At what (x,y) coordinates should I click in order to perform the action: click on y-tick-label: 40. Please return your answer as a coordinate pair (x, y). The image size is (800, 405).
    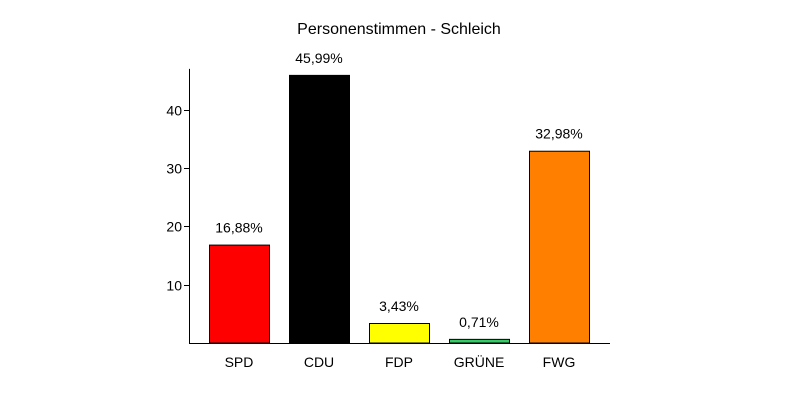
    Looking at the image, I should click on (174, 111).